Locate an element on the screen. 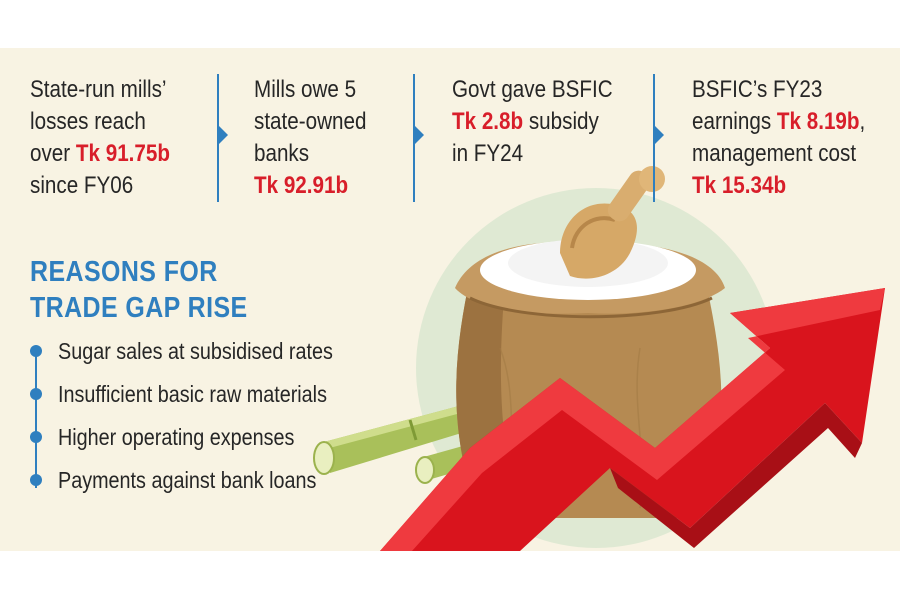  list-item: Sugar sales at subsidised rates is located at coordinates (240, 355).